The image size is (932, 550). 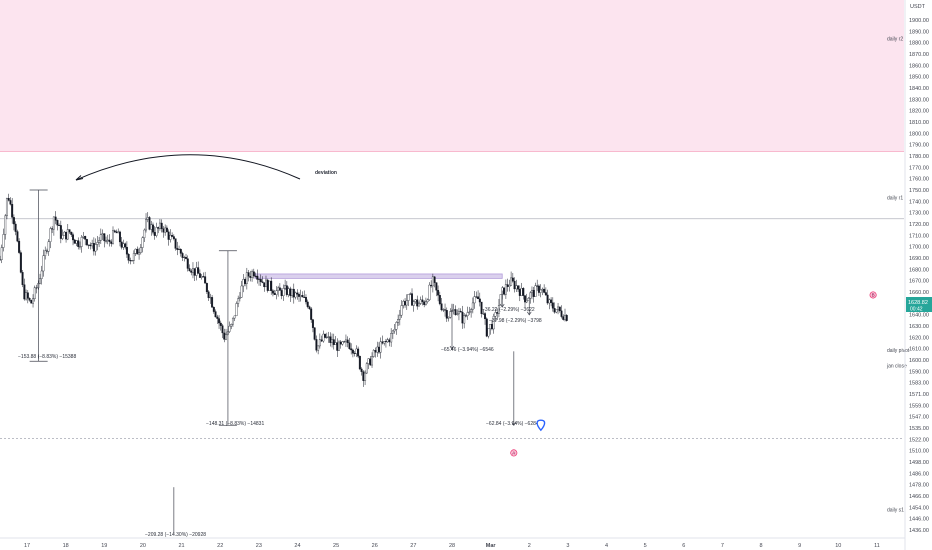 I want to click on price-tick-label: 1770.00, so click(x=919, y=168).